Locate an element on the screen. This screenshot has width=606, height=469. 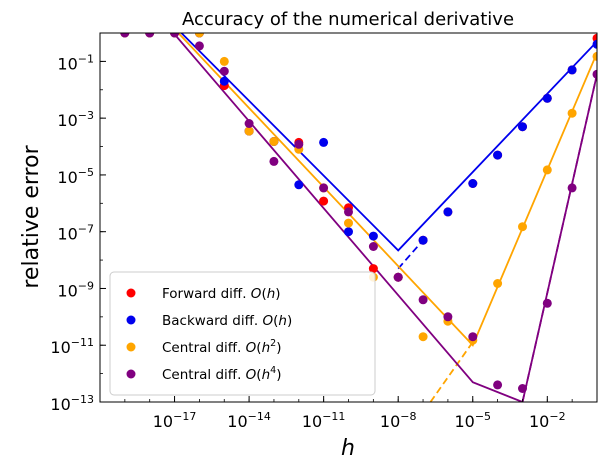
tick-label: 10⁻¹⁷ is located at coordinates (175, 420).